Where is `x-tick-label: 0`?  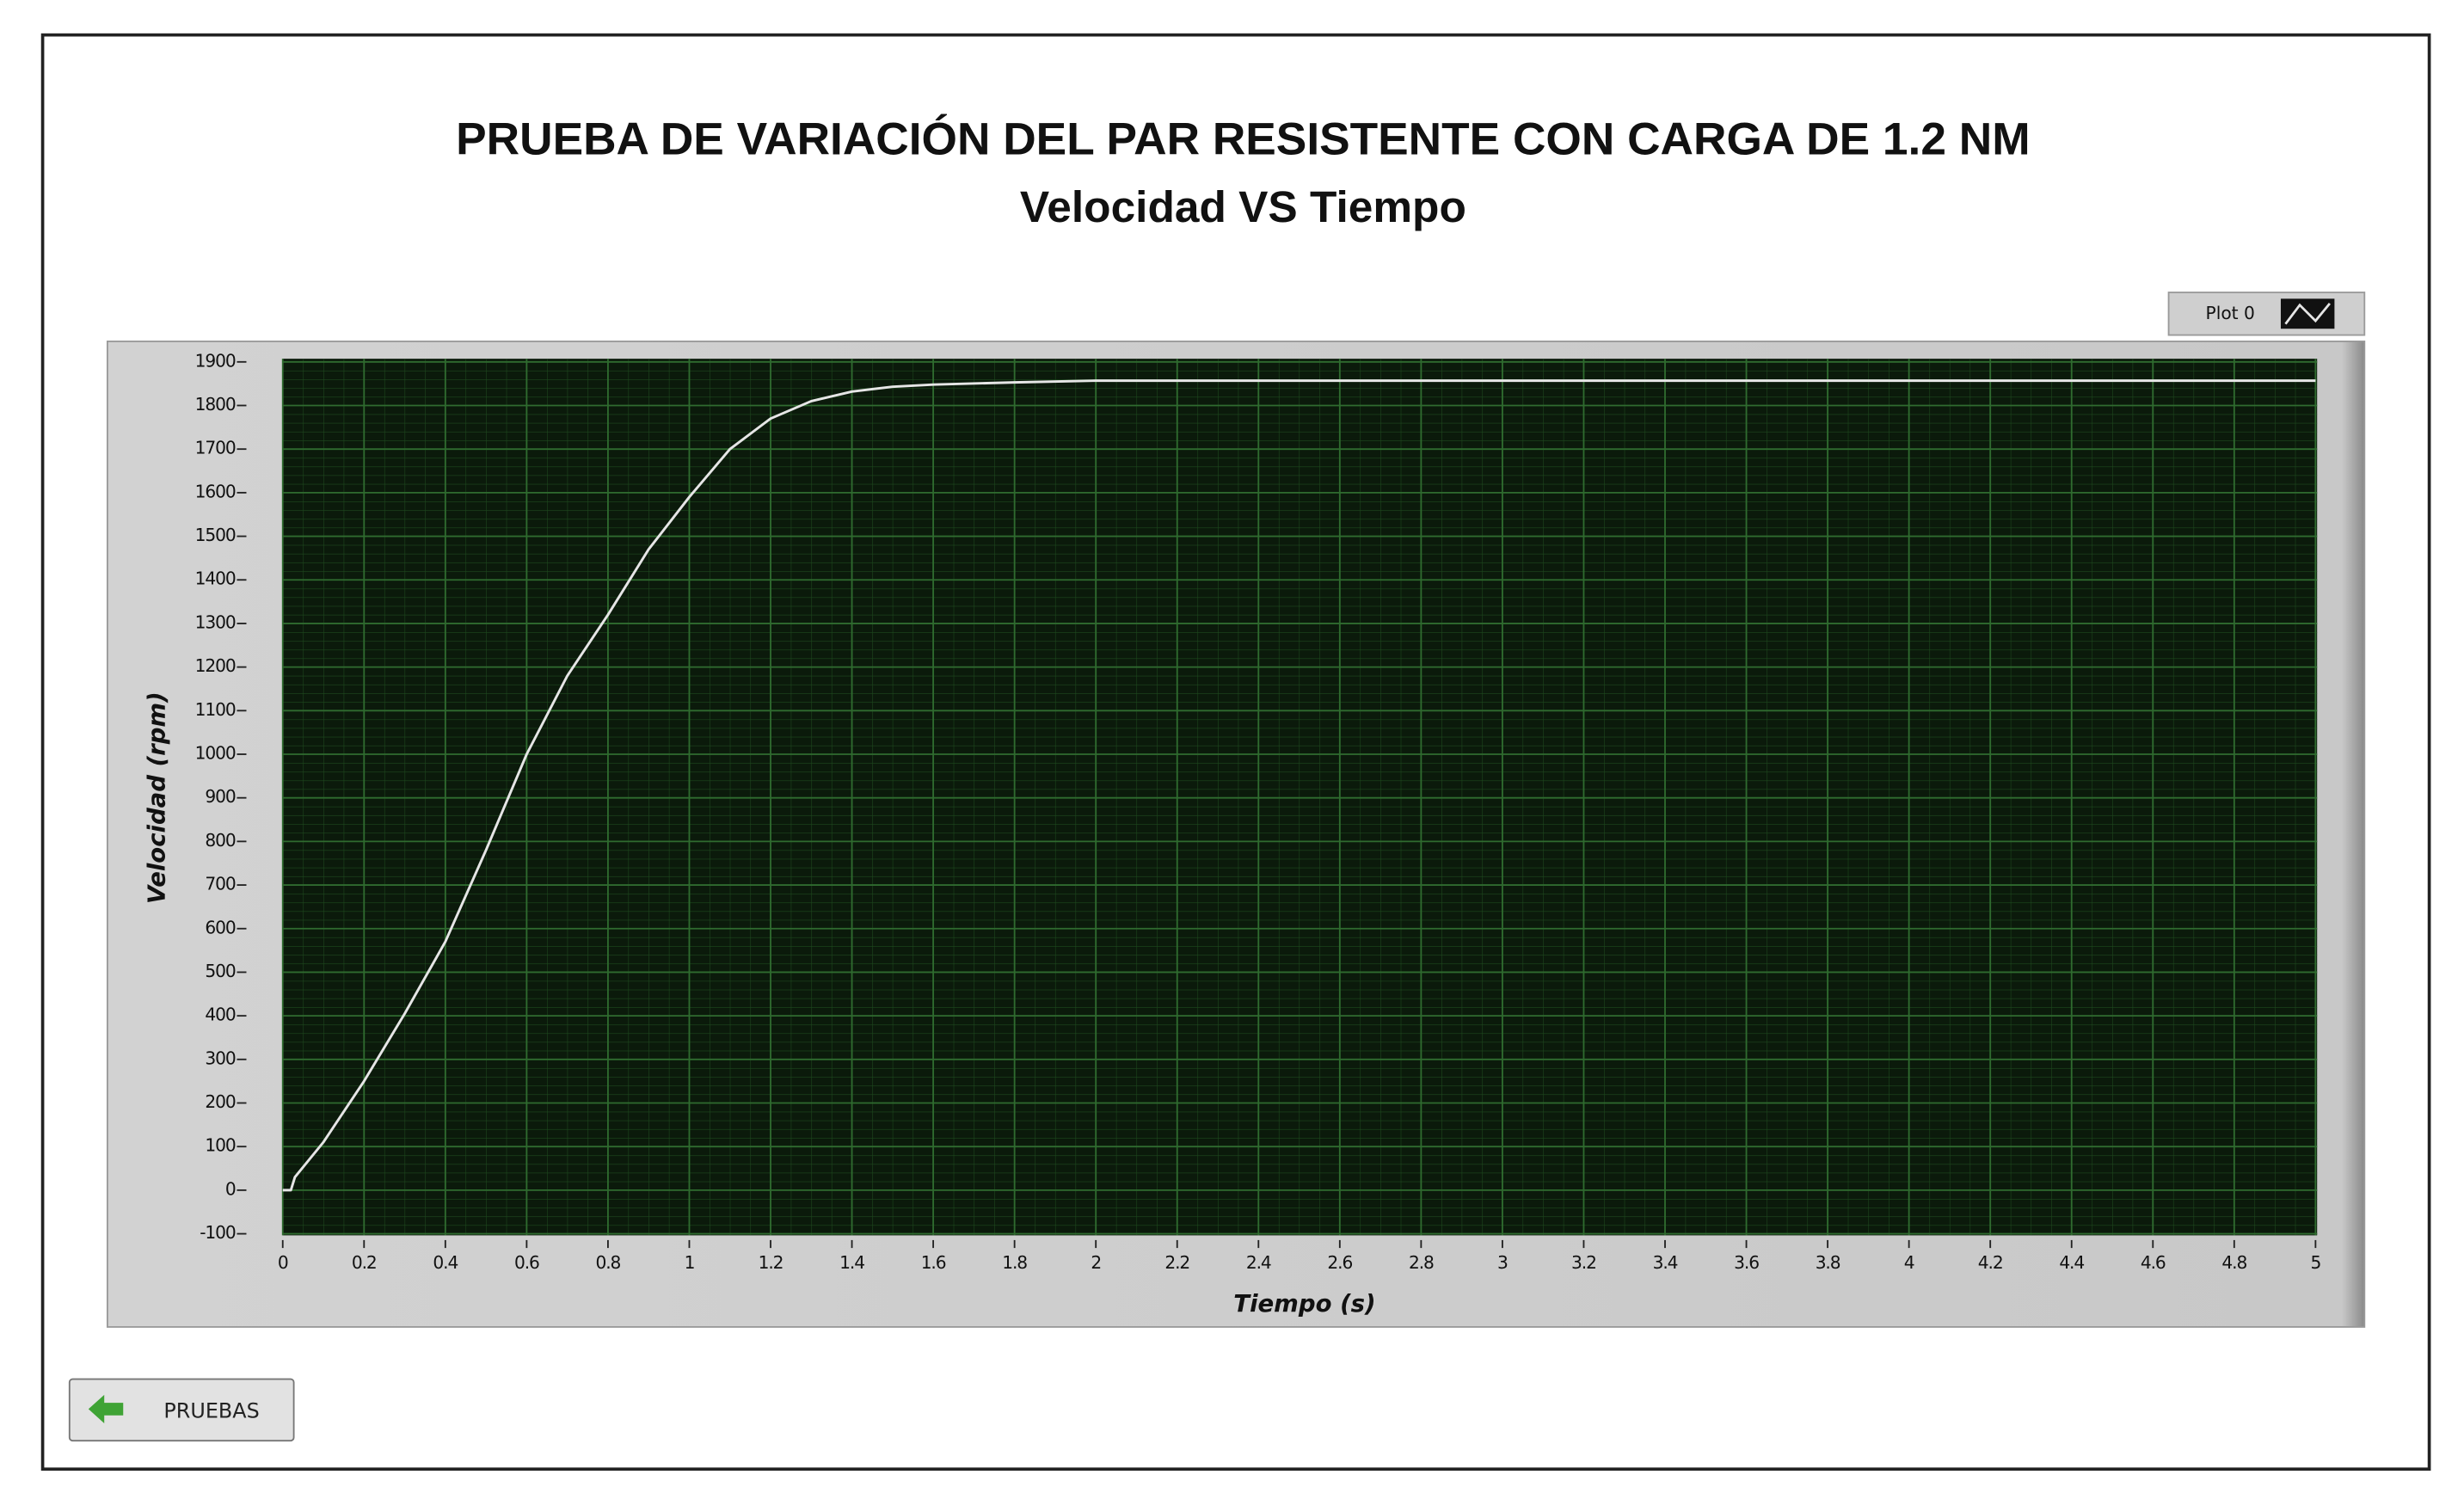
x-tick-label: 0 is located at coordinates (283, 1262).